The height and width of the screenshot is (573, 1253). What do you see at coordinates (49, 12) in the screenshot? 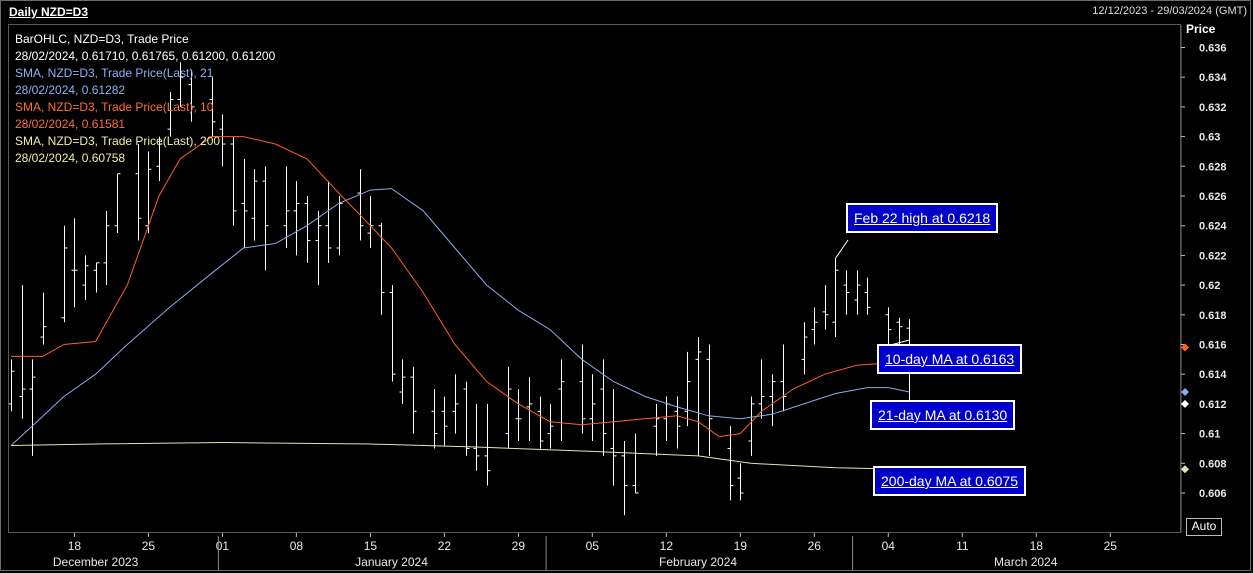
I see `chart-title: Daily NZD=D3` at bounding box center [49, 12].